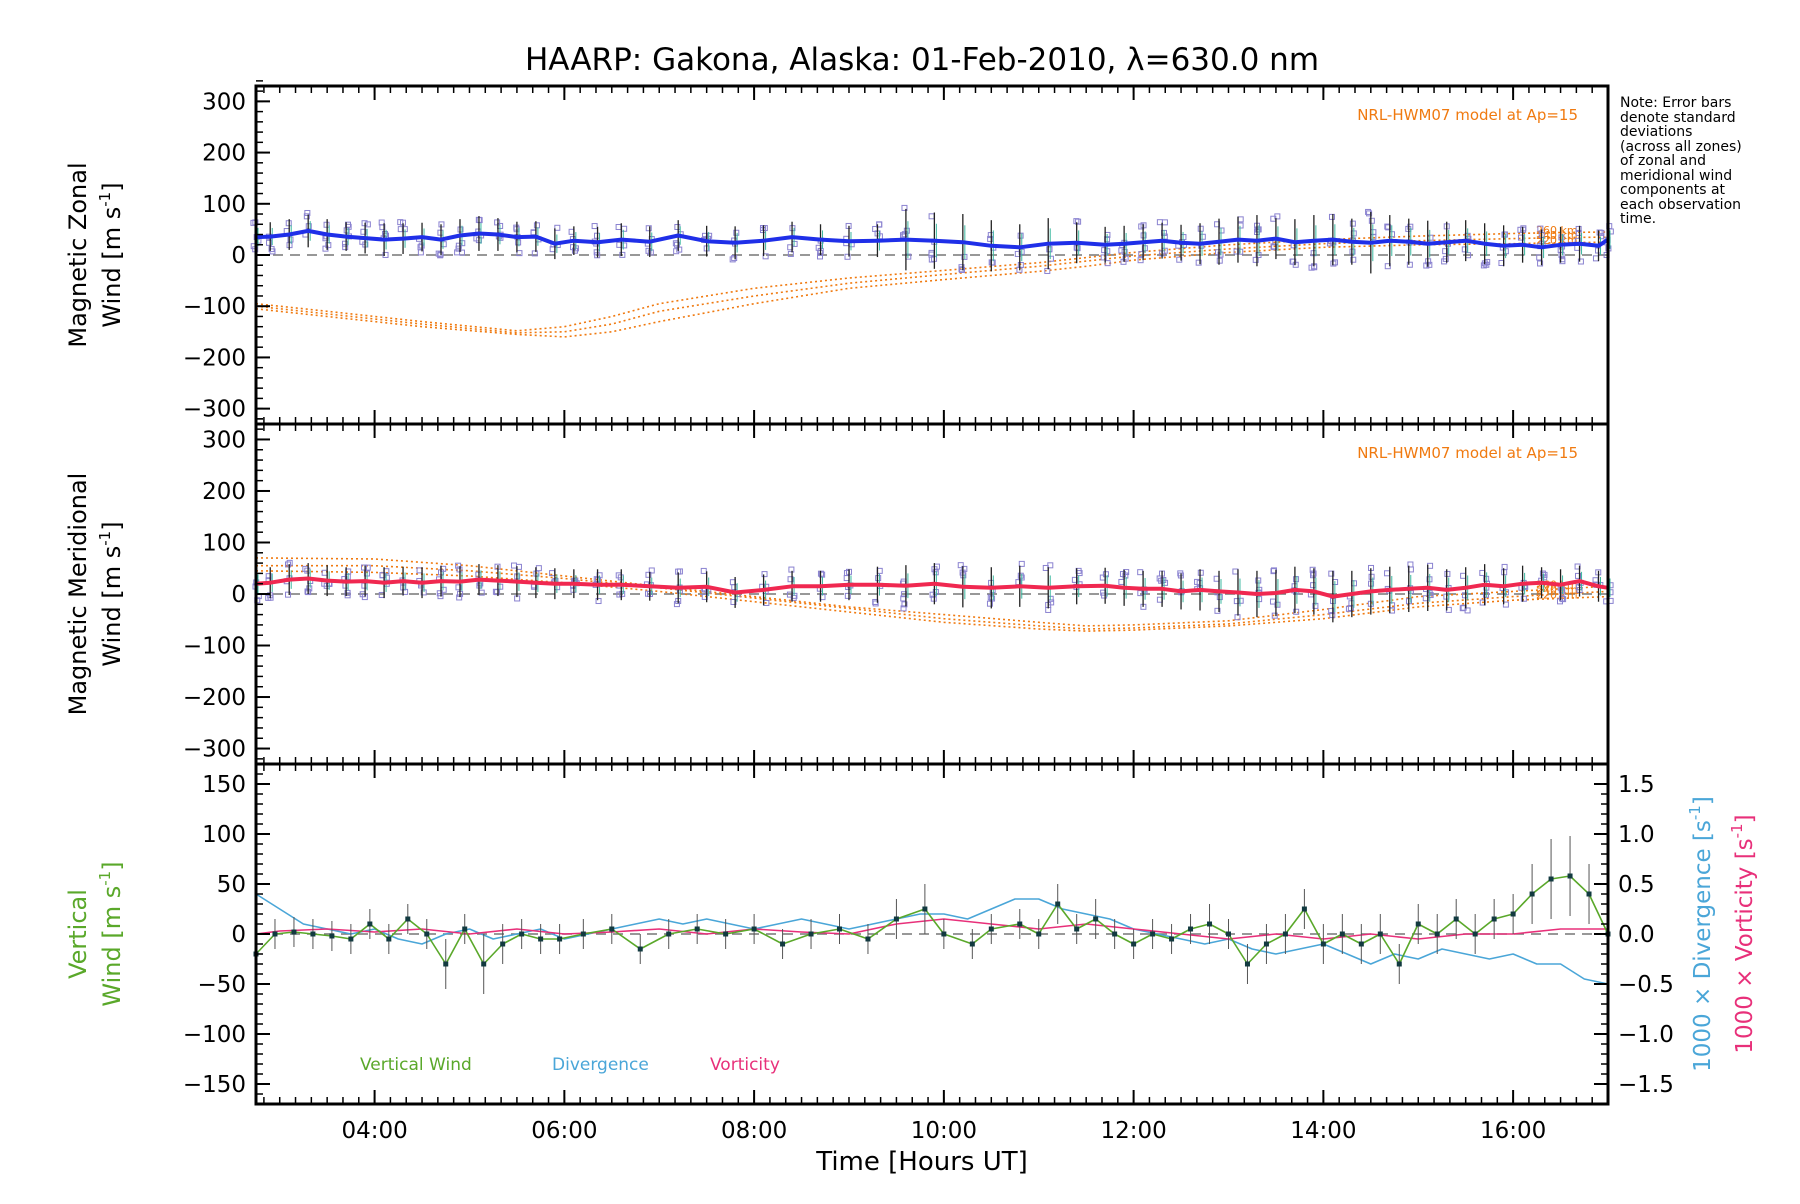 The height and width of the screenshot is (1204, 1800). What do you see at coordinates (1745, 818) in the screenshot?
I see `right-label-vorticity-close: ]` at bounding box center [1745, 818].